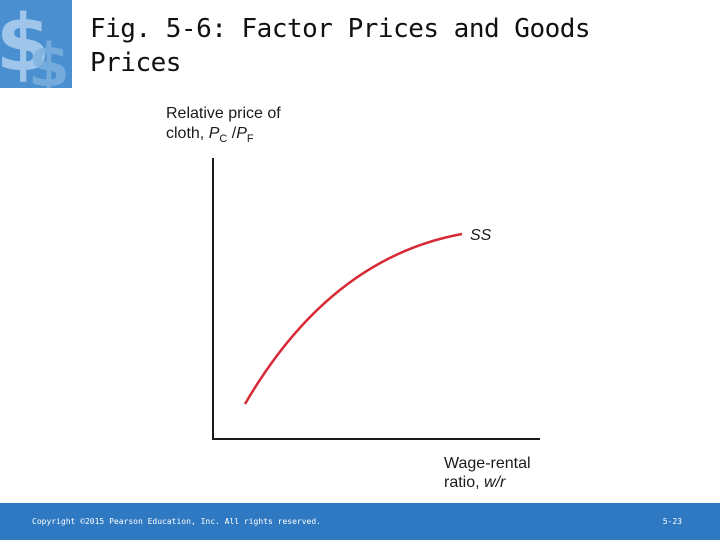 This screenshot has height=540, width=720. I want to click on x-axis-label-line2: ratio, w/r, so click(474, 483).